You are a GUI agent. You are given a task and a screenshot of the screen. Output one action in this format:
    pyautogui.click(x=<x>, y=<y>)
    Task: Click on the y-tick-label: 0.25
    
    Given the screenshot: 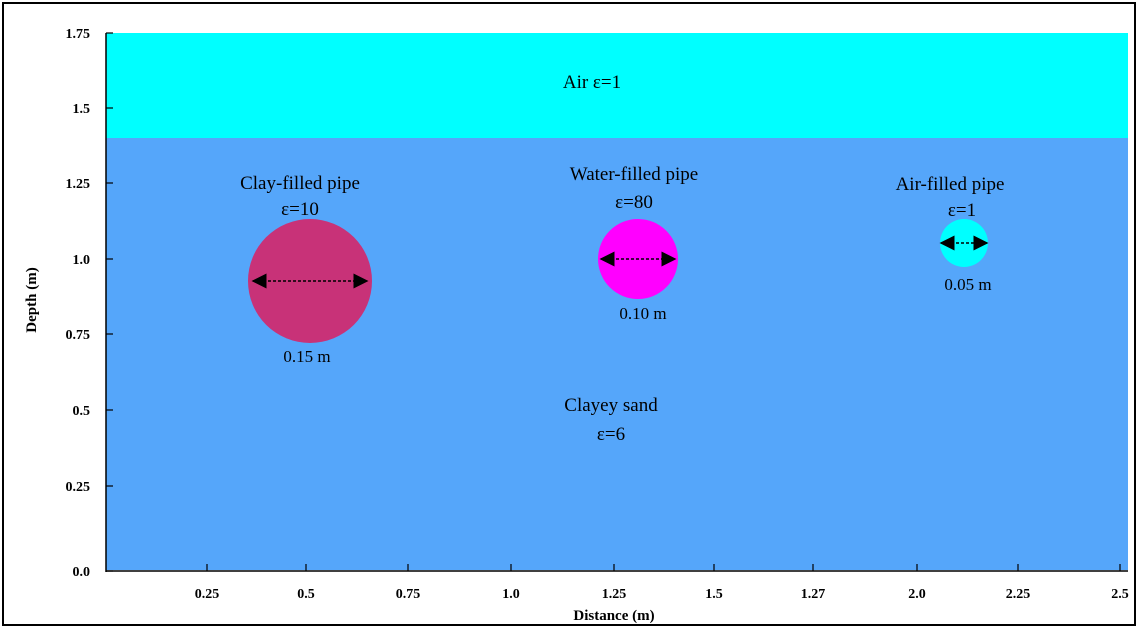 What is the action you would take?
    pyautogui.click(x=78, y=487)
    